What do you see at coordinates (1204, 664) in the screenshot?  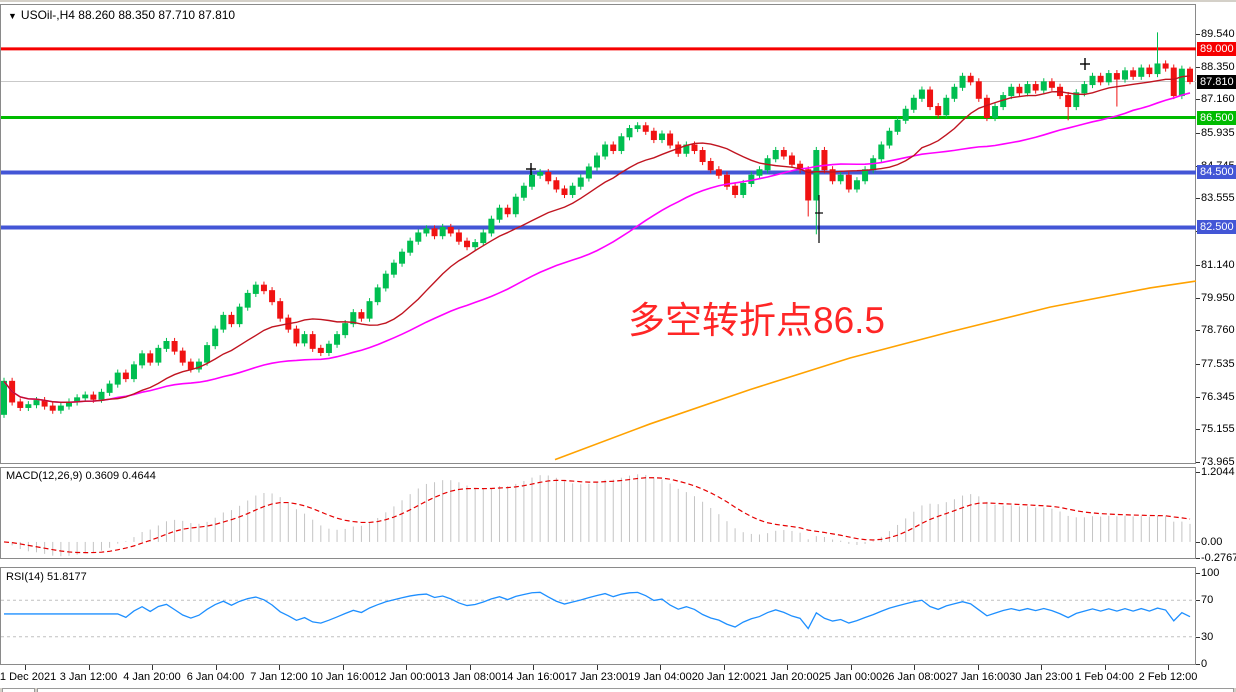 I see `rsi-tick-label: 0` at bounding box center [1204, 664].